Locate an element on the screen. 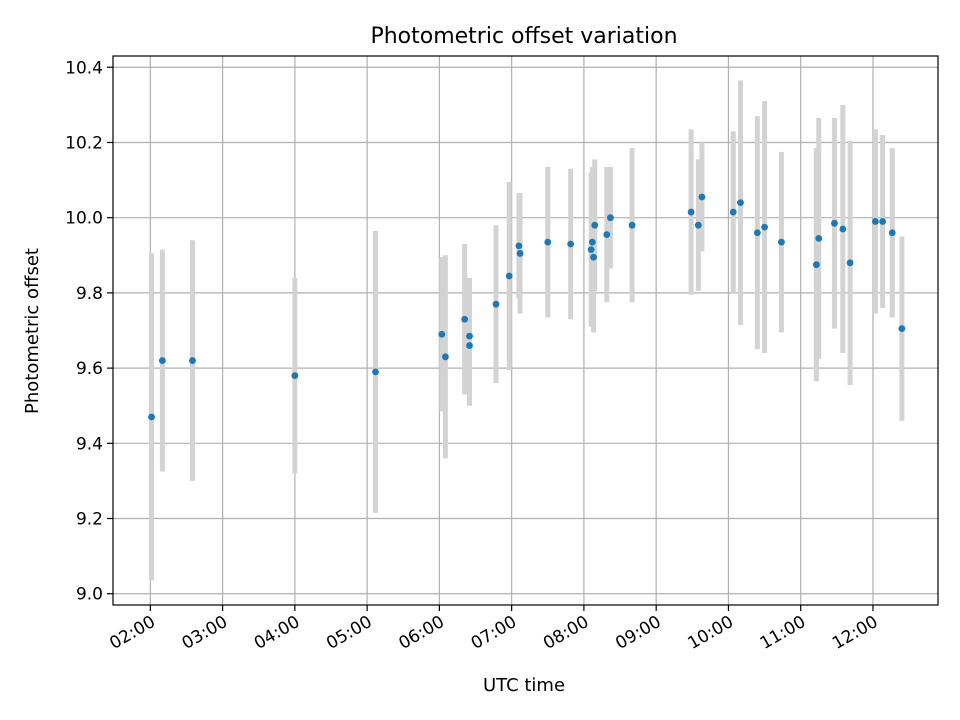 This screenshot has height=720, width=960. y-tick-label: 10.2 is located at coordinates (84, 143).